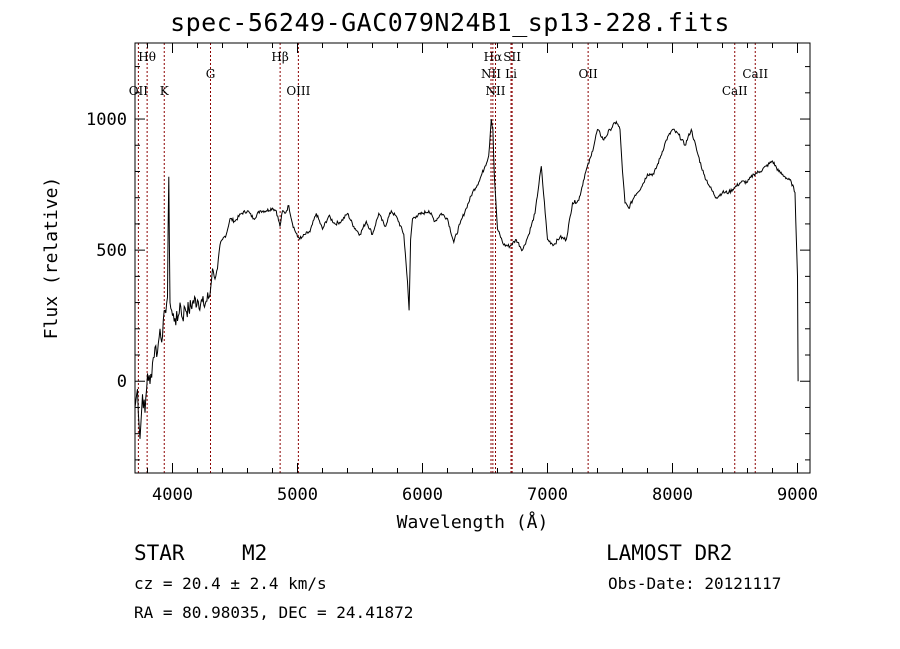 Image resolution: width=900 pixels, height=649 pixels. Describe the element at coordinates (422, 495) in the screenshot. I see `x-tick-label-2: 6000` at that location.